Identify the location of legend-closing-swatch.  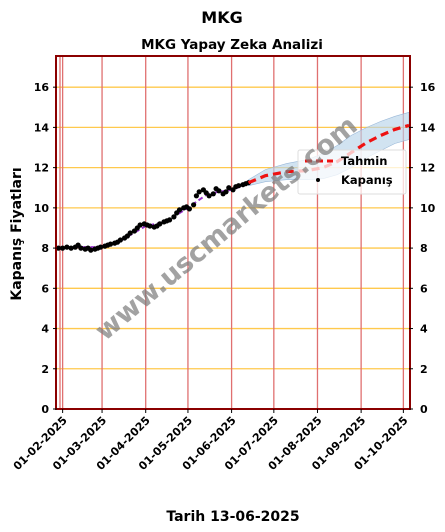
(318, 180).